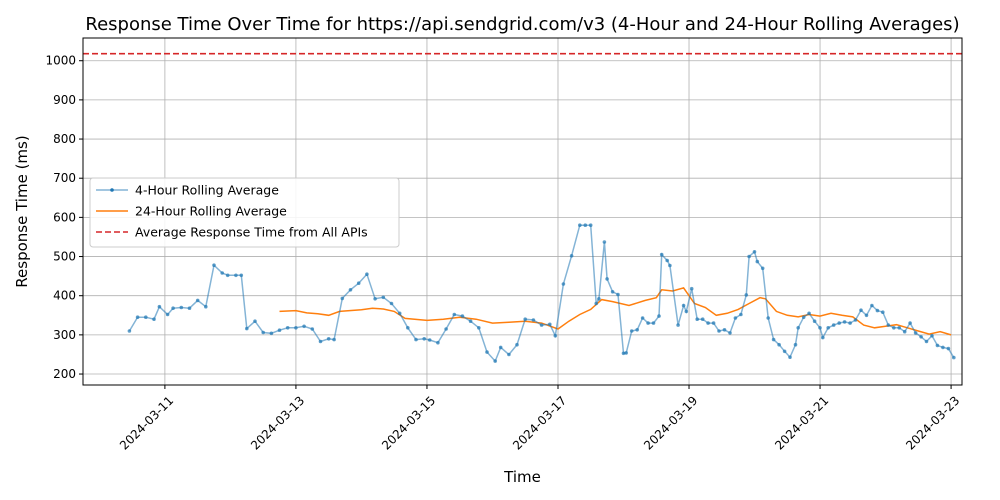 This screenshot has height=500, width=1000. Describe the element at coordinates (522, 477) in the screenshot. I see `x-axis-title: Time` at that location.